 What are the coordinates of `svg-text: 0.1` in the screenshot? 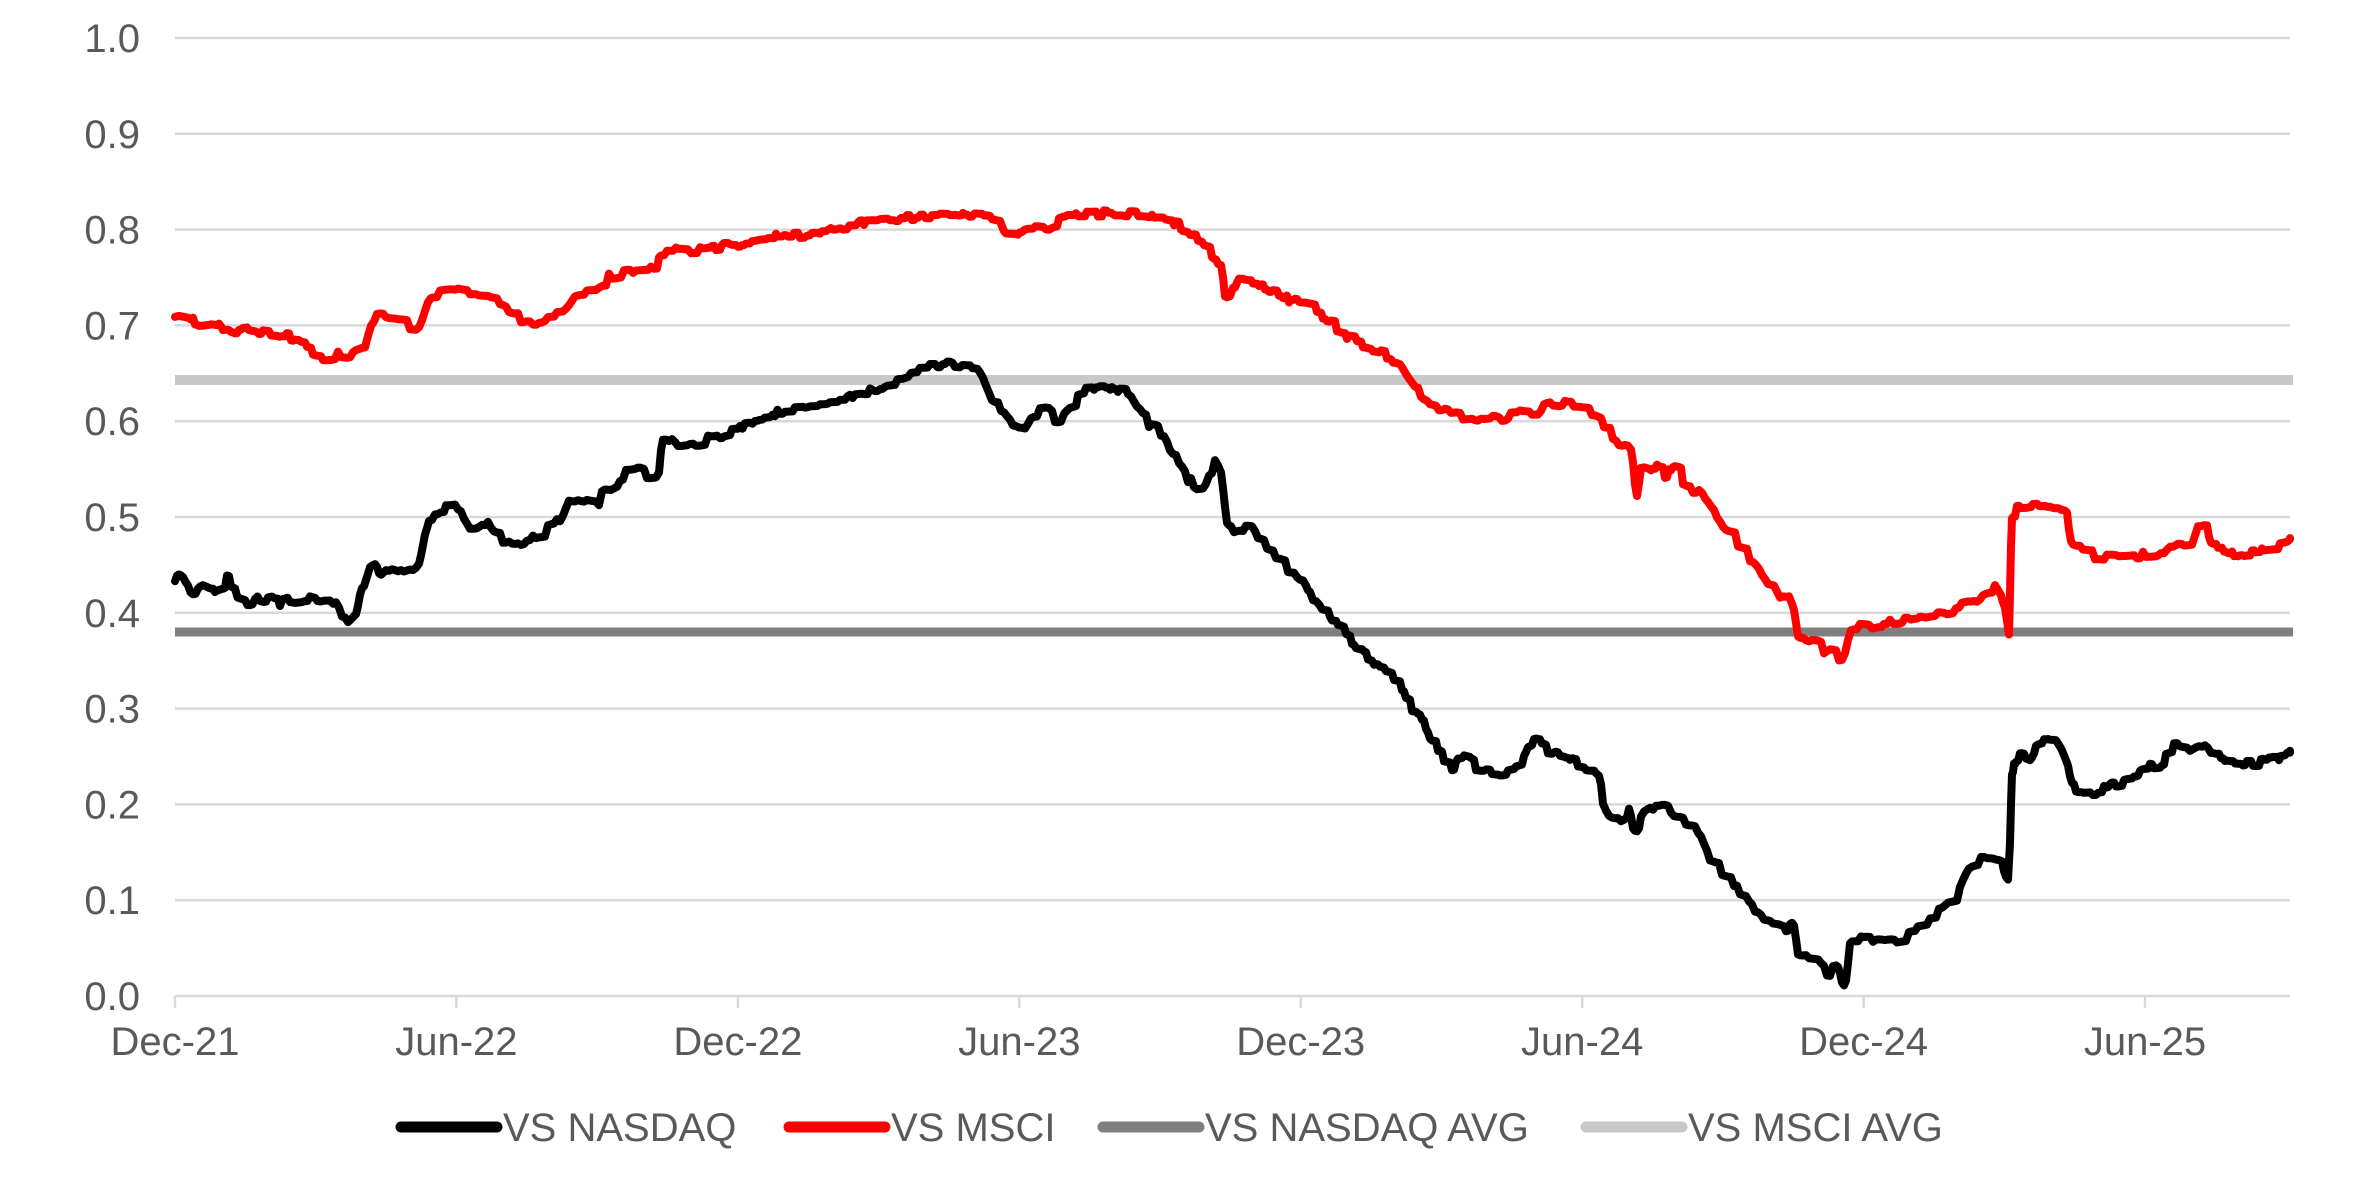 It's located at (112, 901).